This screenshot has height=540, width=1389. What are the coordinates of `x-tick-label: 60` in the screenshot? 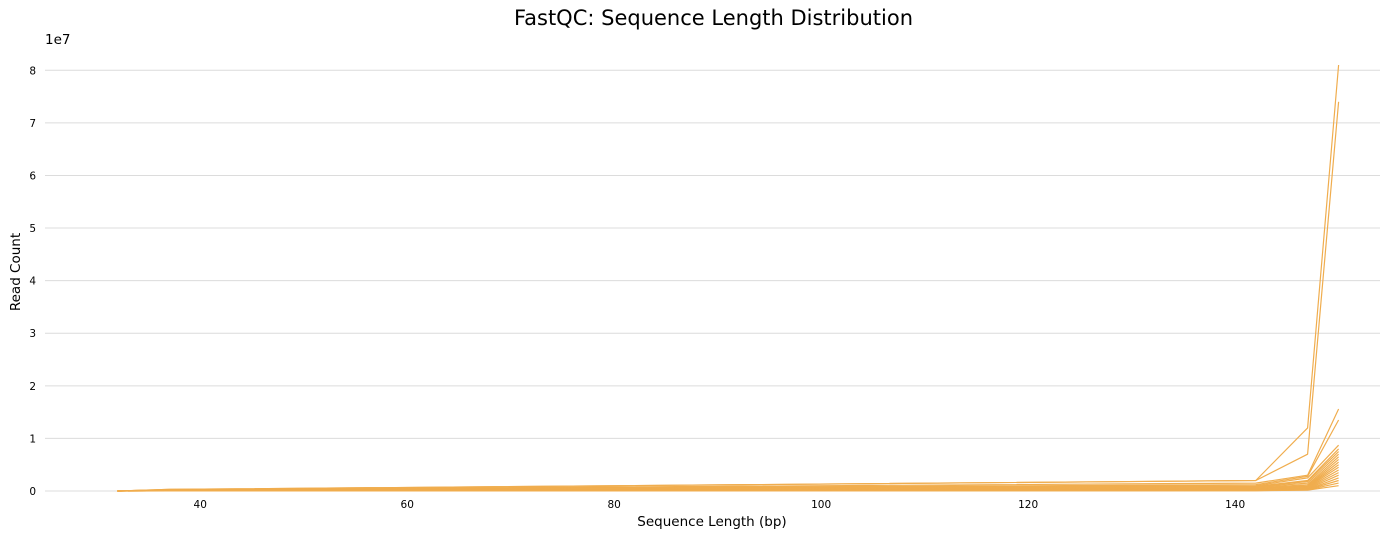 It's located at (407, 505).